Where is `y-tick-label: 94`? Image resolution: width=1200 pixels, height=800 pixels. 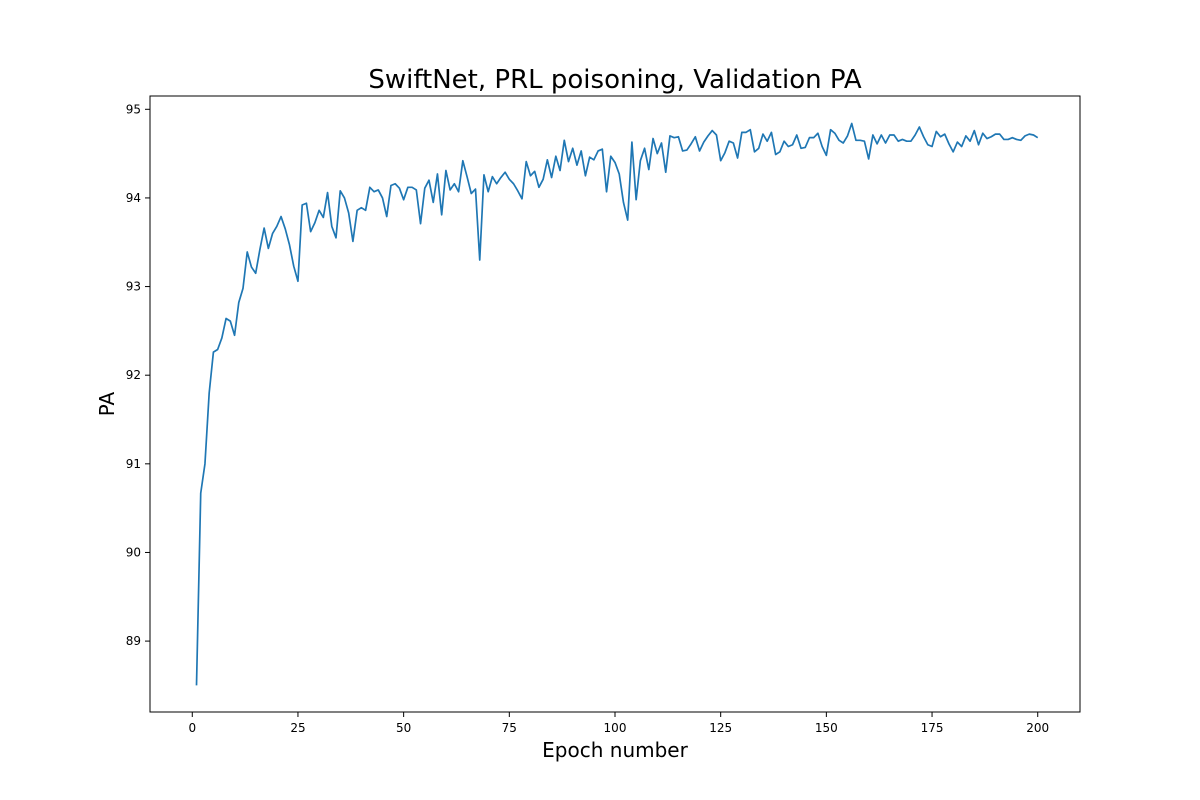 y-tick-label: 94 is located at coordinates (133, 198).